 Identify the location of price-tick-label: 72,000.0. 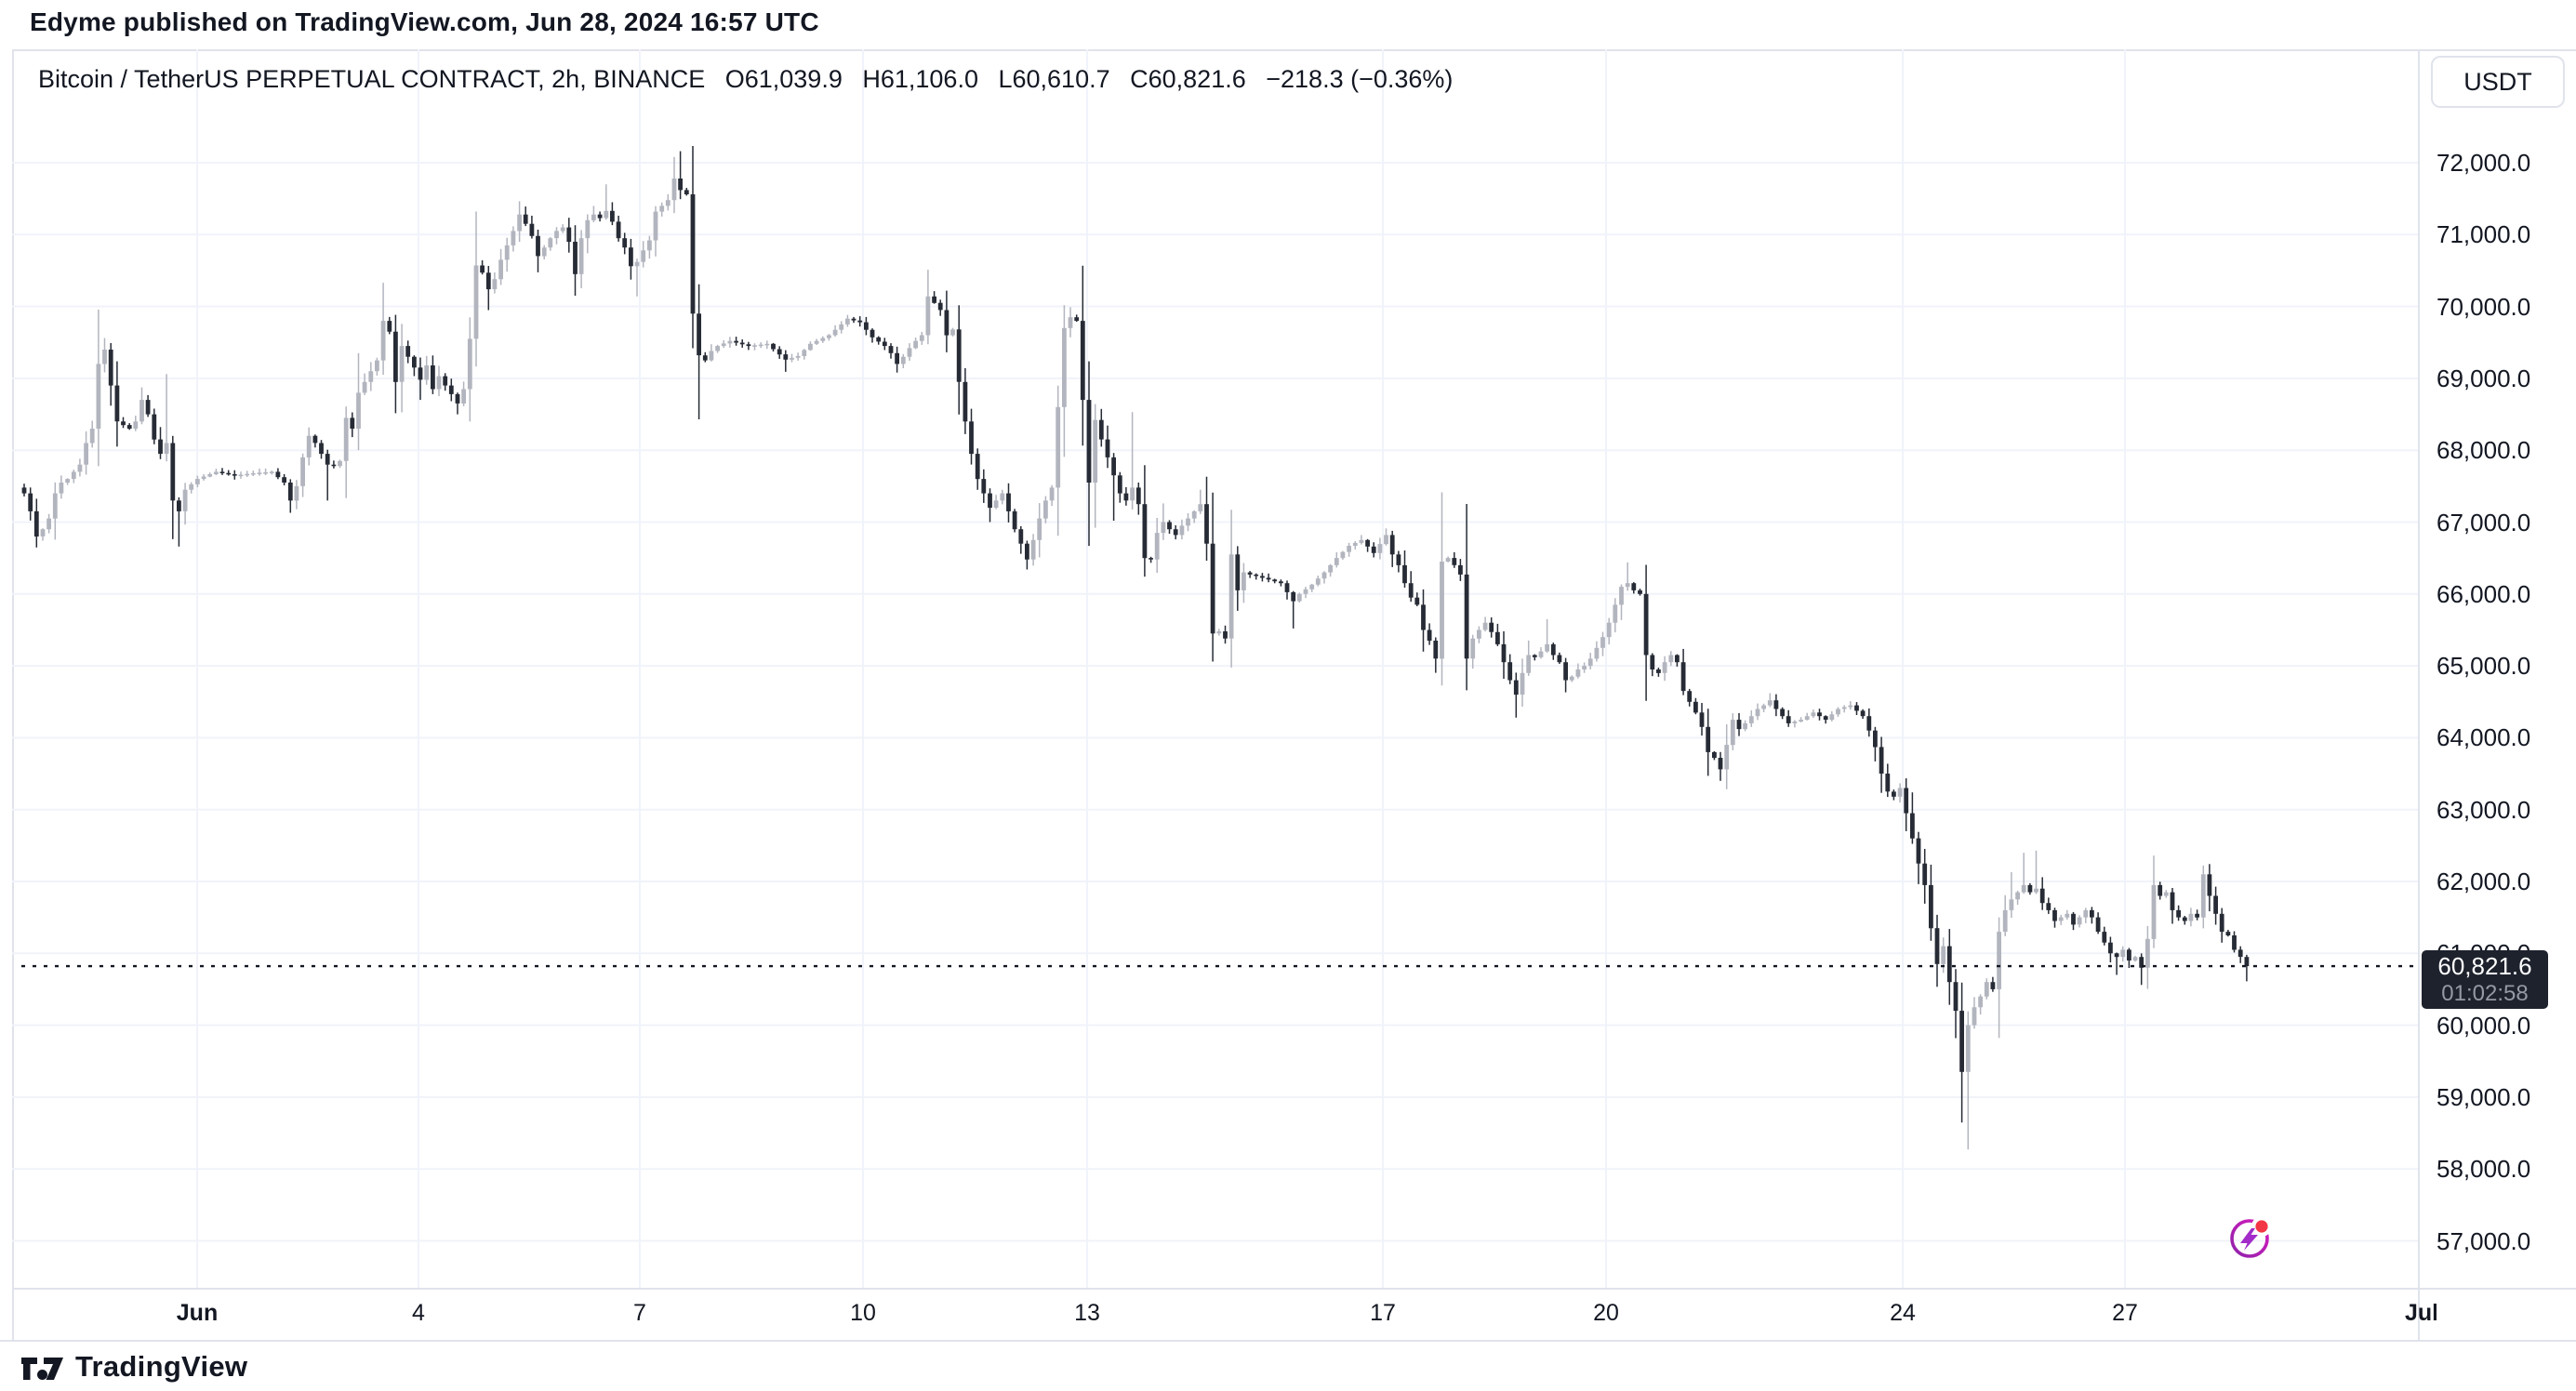
(2484, 163).